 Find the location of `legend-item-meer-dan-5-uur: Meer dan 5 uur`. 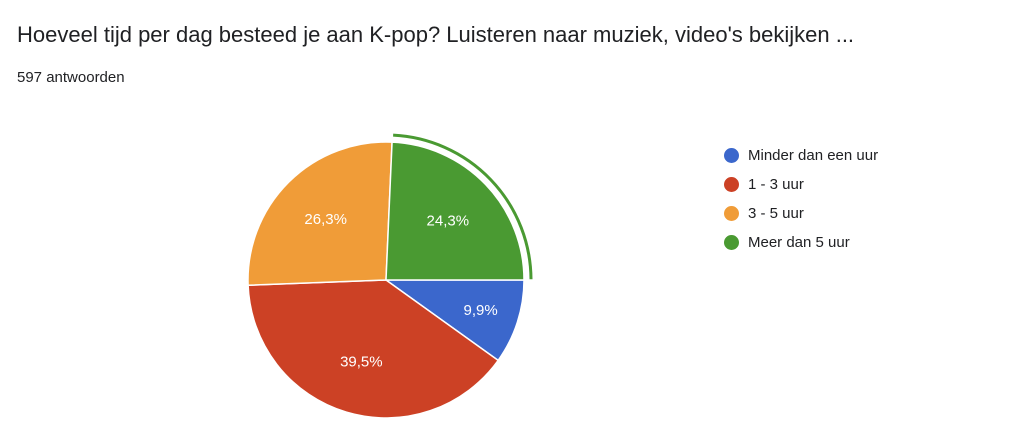

legend-item-meer-dan-5-uur: Meer dan 5 uur is located at coordinates (801, 242).